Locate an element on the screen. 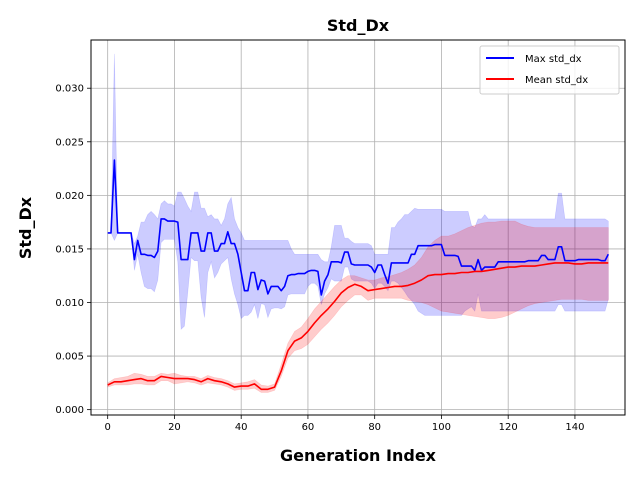 This screenshot has height=480, width=640. legend: Max std_dx Mean std_dx is located at coordinates (549, 70).